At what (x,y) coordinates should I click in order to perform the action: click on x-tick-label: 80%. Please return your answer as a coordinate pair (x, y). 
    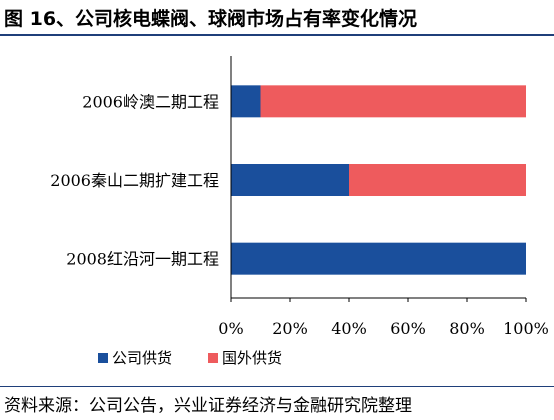
    Looking at the image, I should click on (467, 328).